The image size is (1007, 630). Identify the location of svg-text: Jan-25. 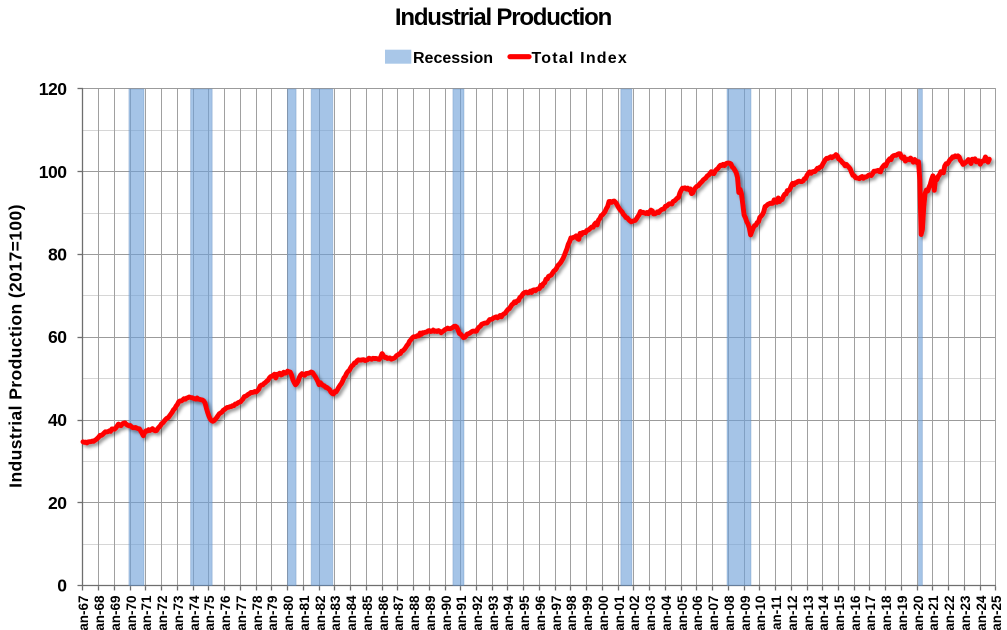
(996, 612).